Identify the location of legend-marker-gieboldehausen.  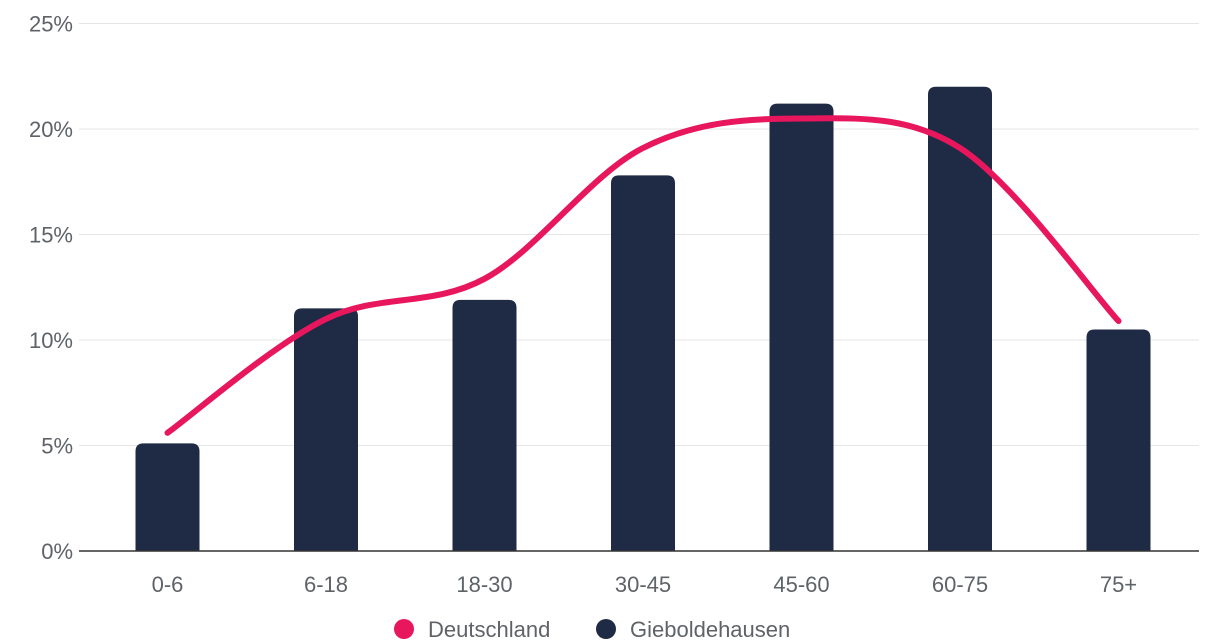
(606, 629).